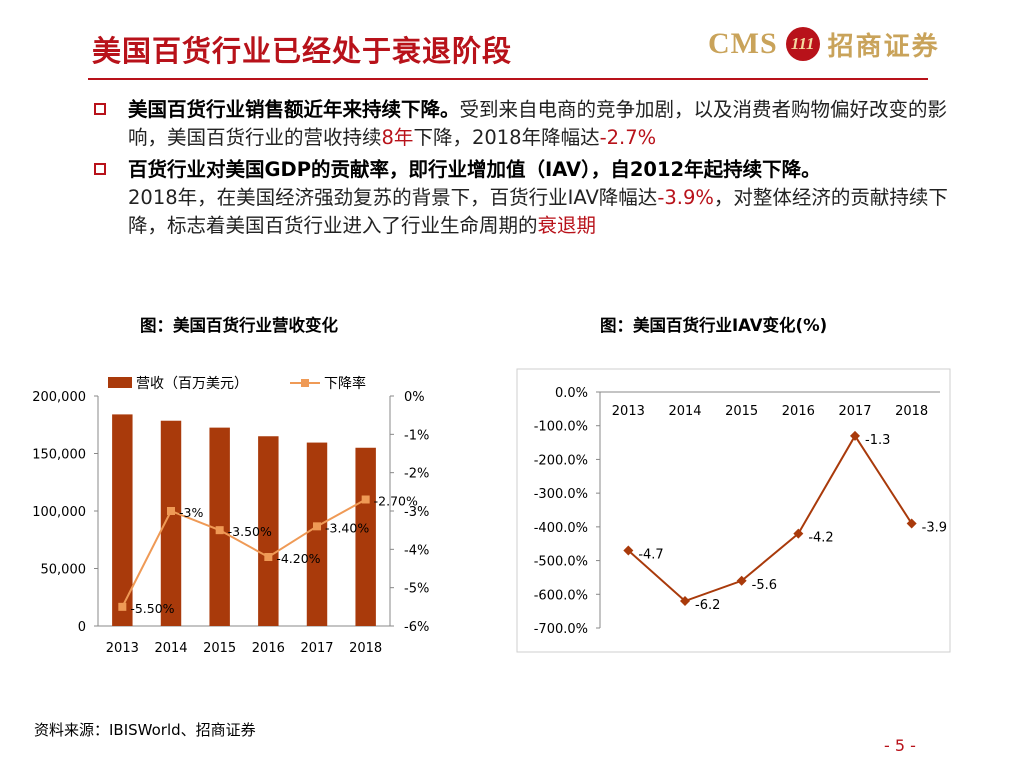  What do you see at coordinates (824, 44) in the screenshot?
I see `company-logo: CMS 111 招商证券` at bounding box center [824, 44].